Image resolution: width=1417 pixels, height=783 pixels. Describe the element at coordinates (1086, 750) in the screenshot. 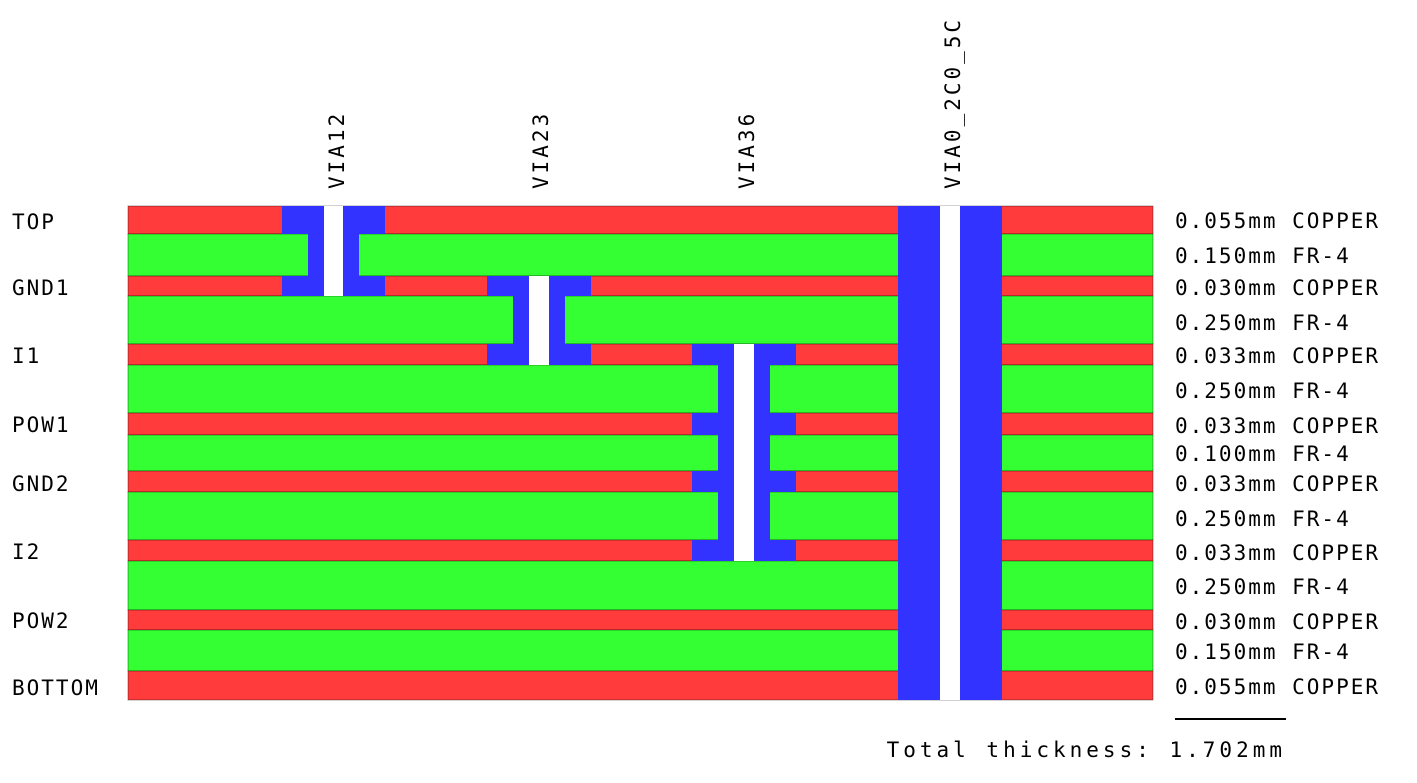

I see `total-thickness: Total thickness: 1.702mm` at that location.